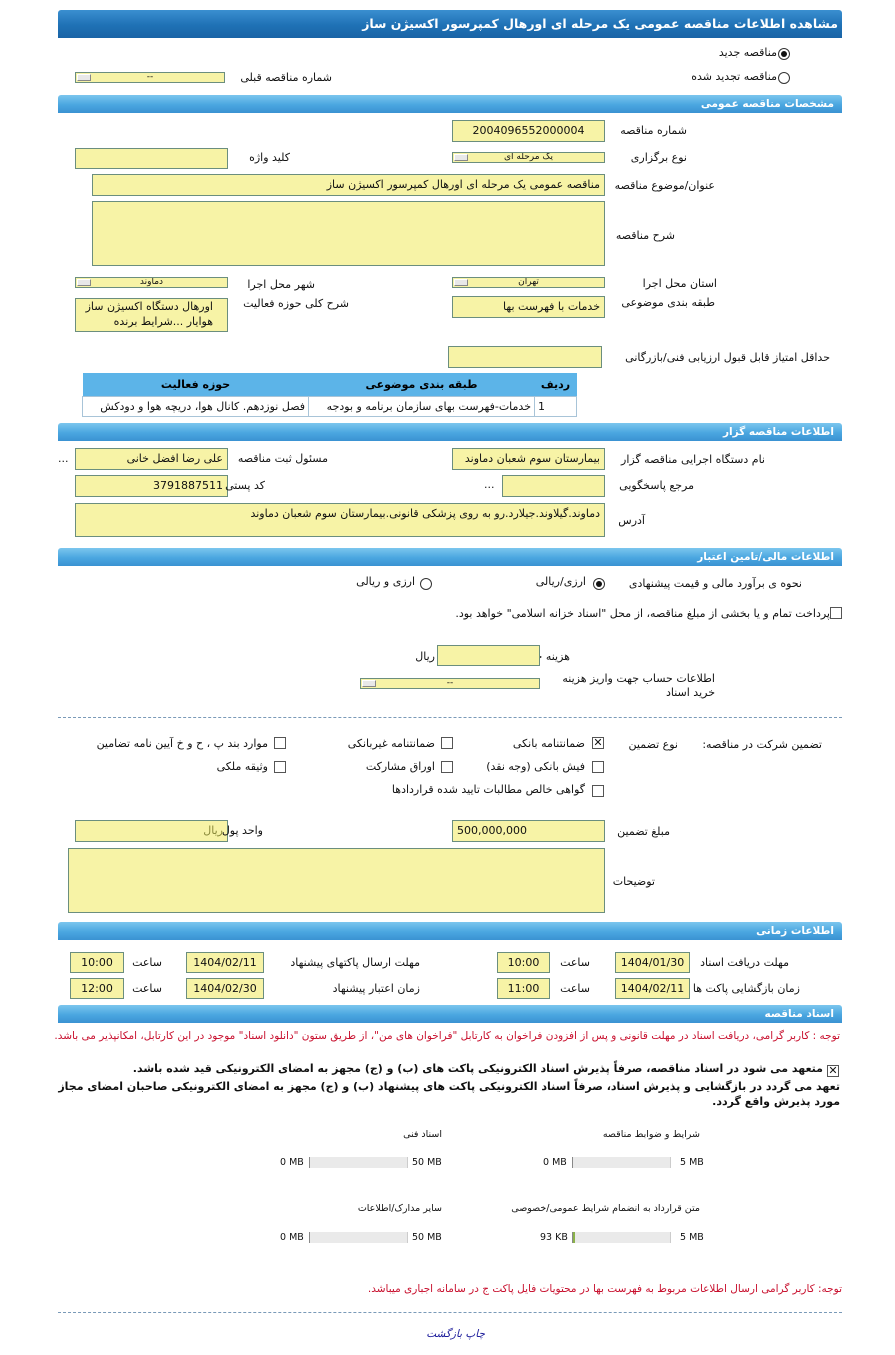 This screenshot has width=895, height=1355. I want to click on renewed-tender-radio, so click(784, 78).